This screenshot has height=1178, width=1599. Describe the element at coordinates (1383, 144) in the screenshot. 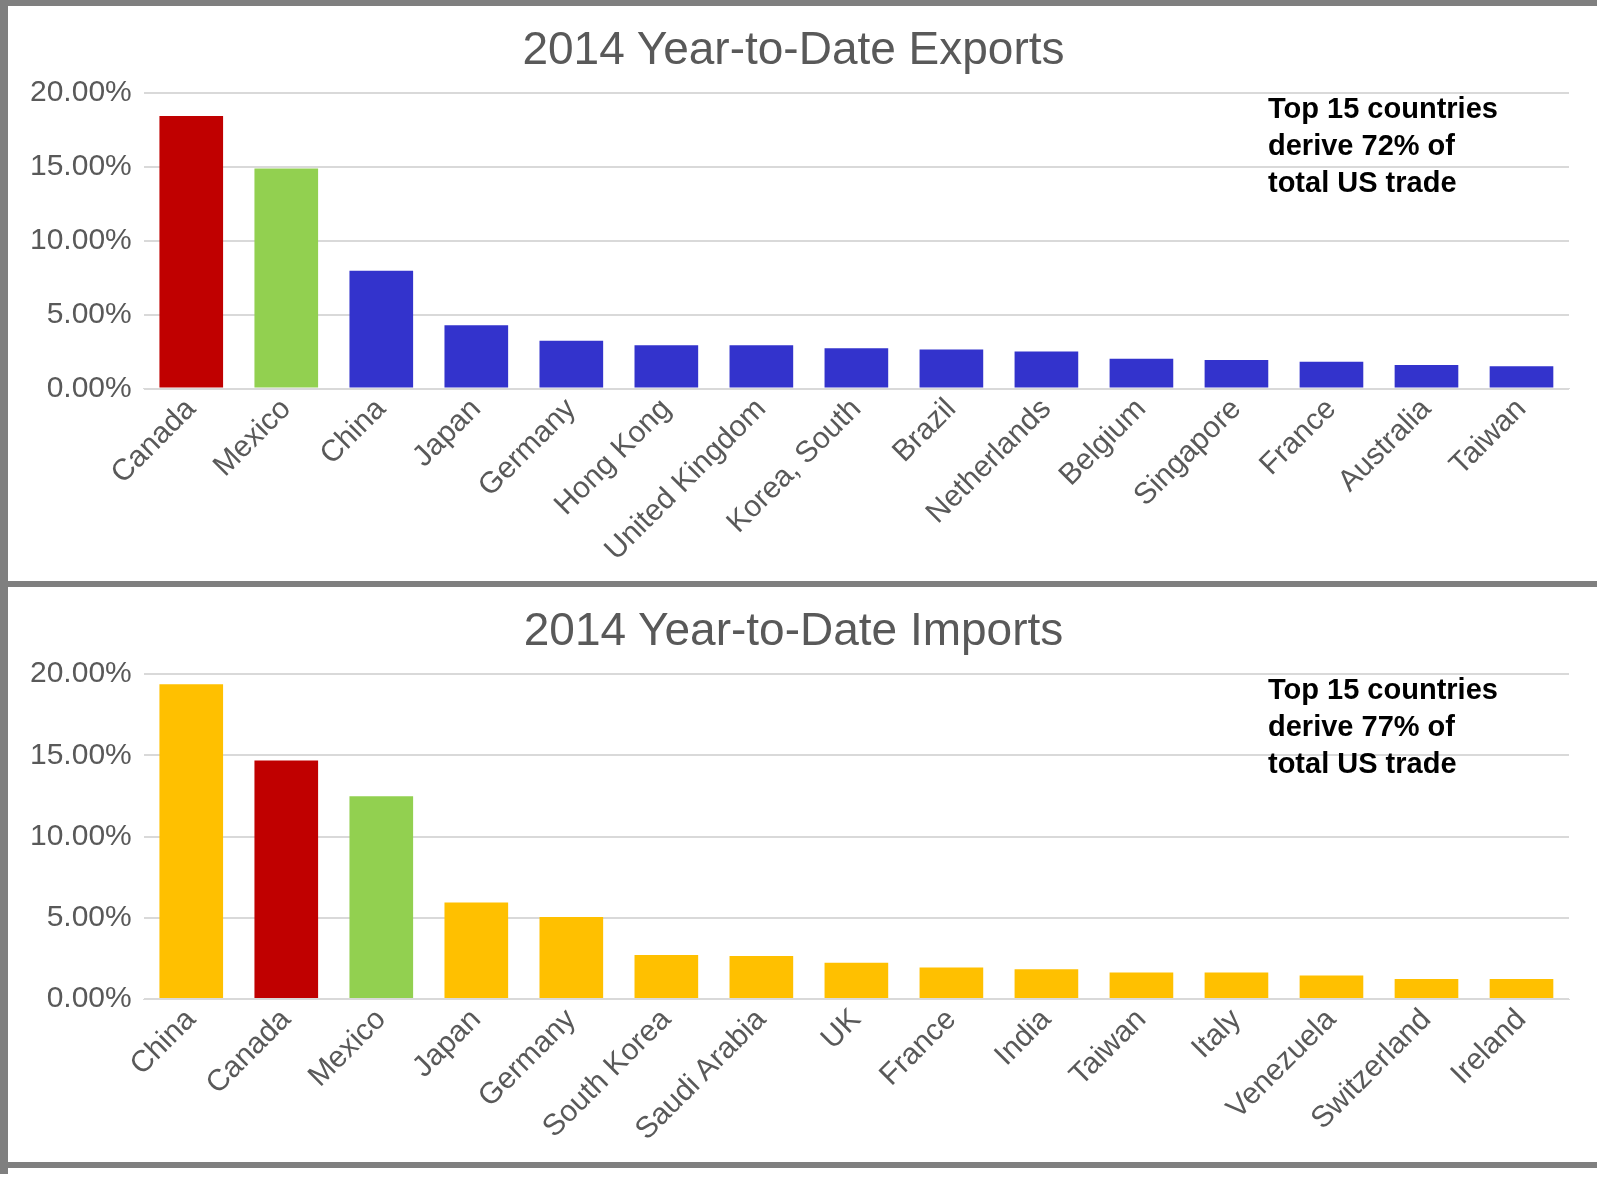

I see `annotation: Top 15 countries derive 72% of total US trade` at that location.